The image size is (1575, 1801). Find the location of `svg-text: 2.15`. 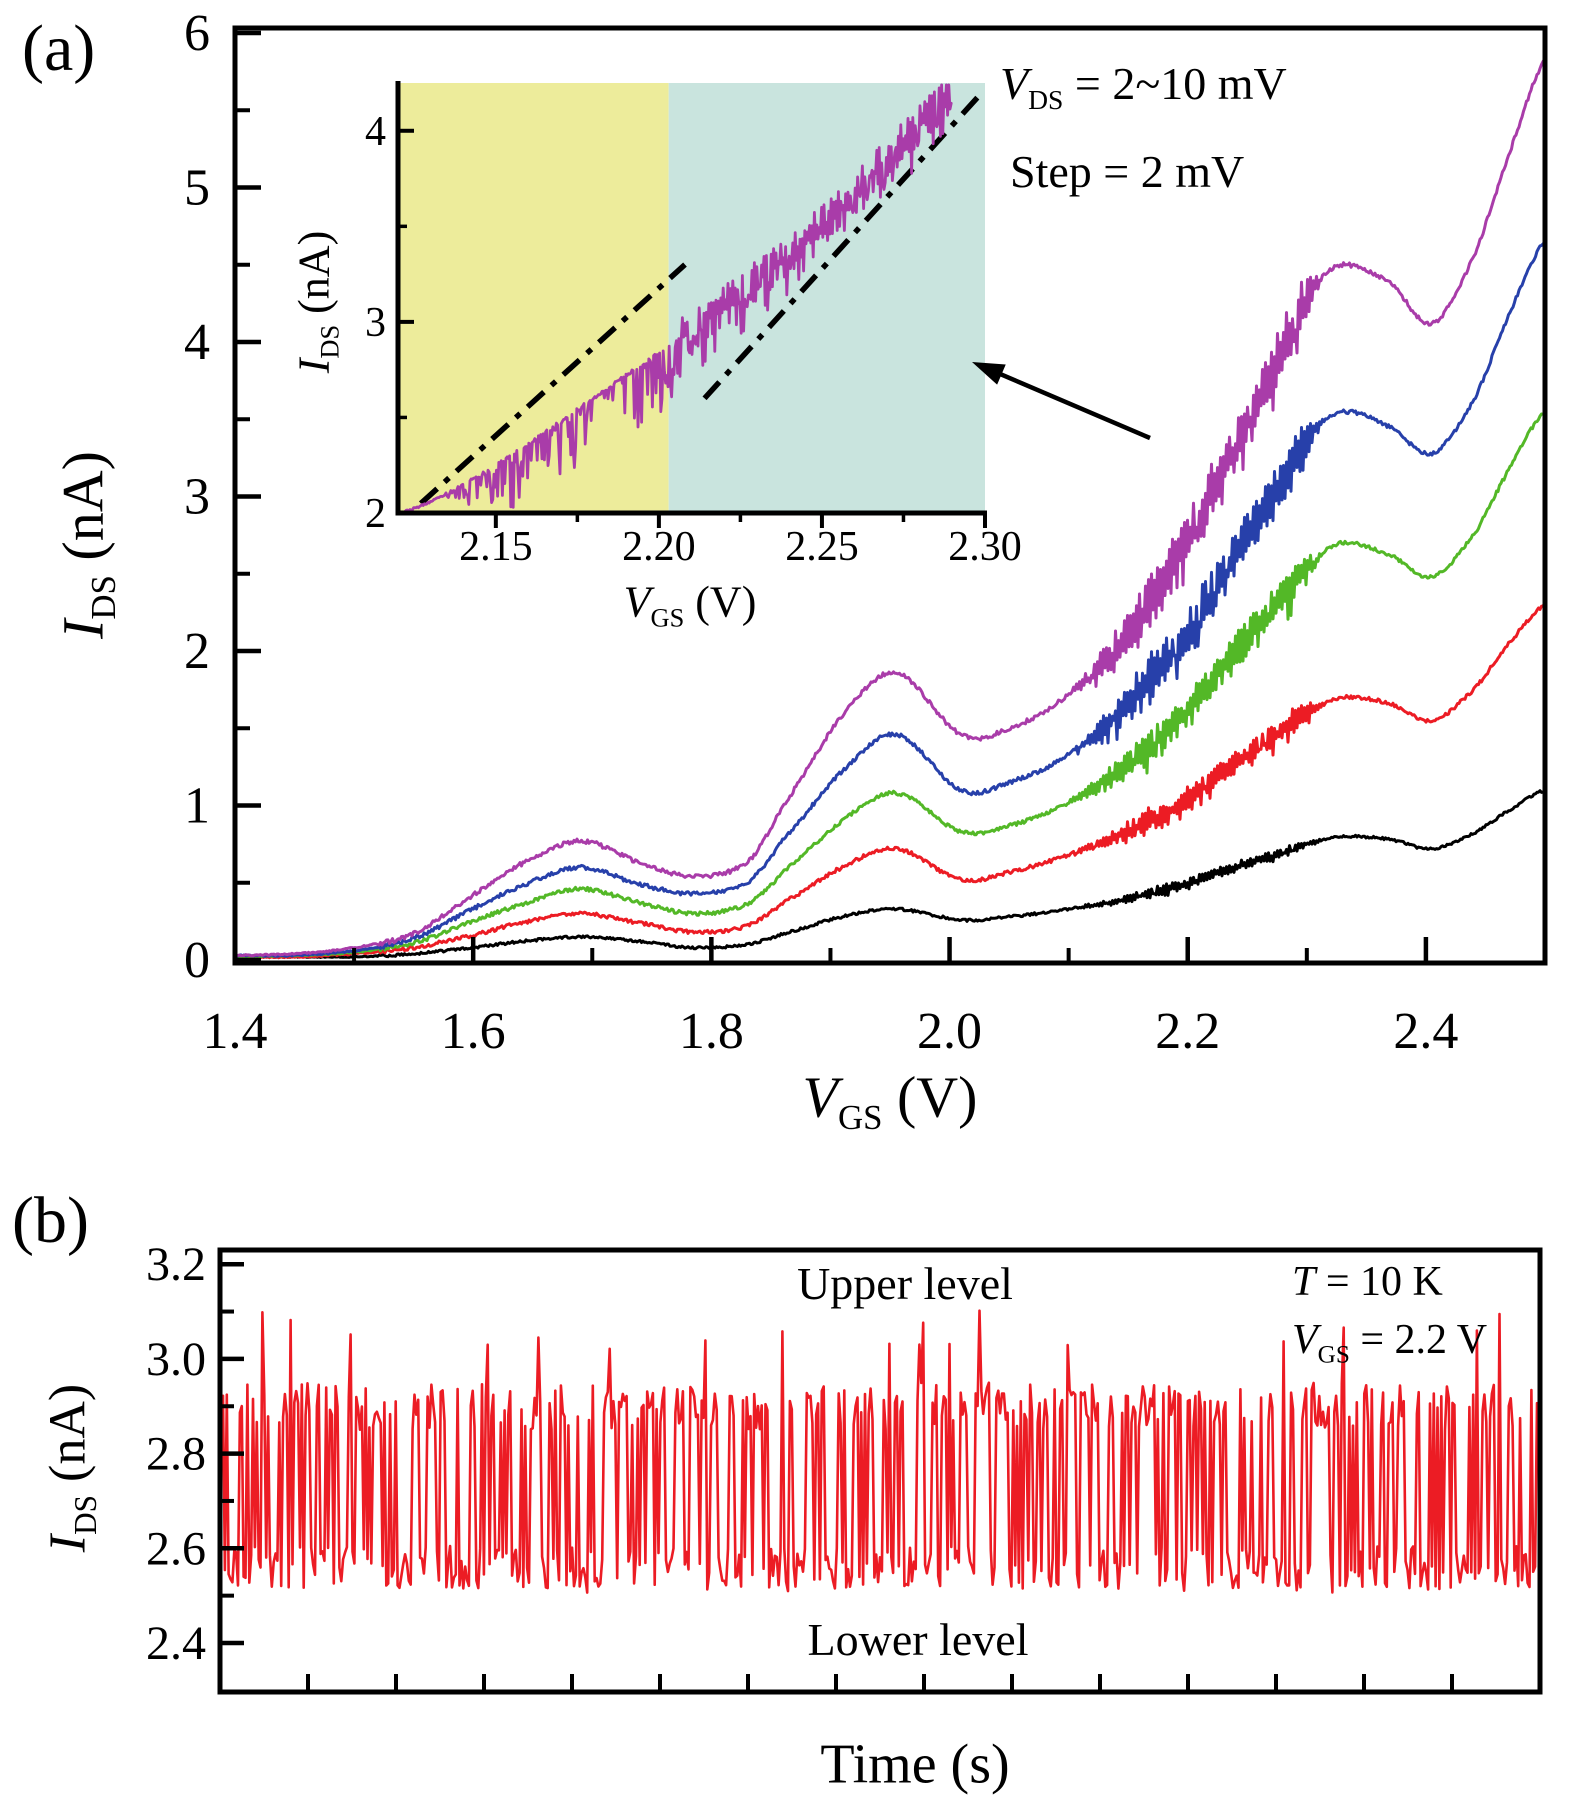

svg-text: 2.15 is located at coordinates (496, 547).